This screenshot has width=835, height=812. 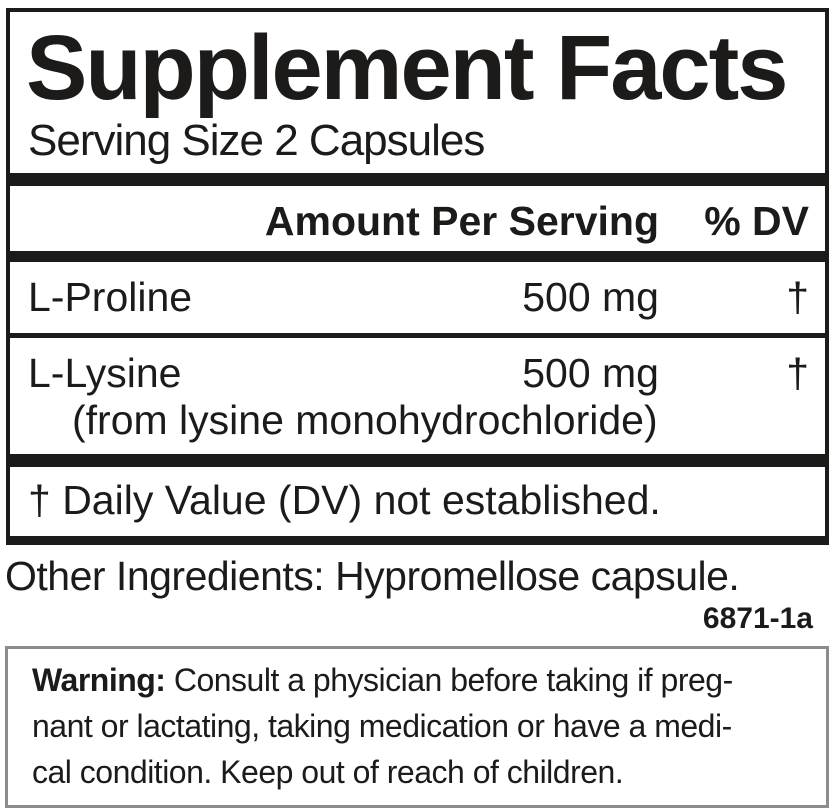 What do you see at coordinates (344, 500) in the screenshot?
I see `dv-footnote: † Daily Value (DV) not established.` at bounding box center [344, 500].